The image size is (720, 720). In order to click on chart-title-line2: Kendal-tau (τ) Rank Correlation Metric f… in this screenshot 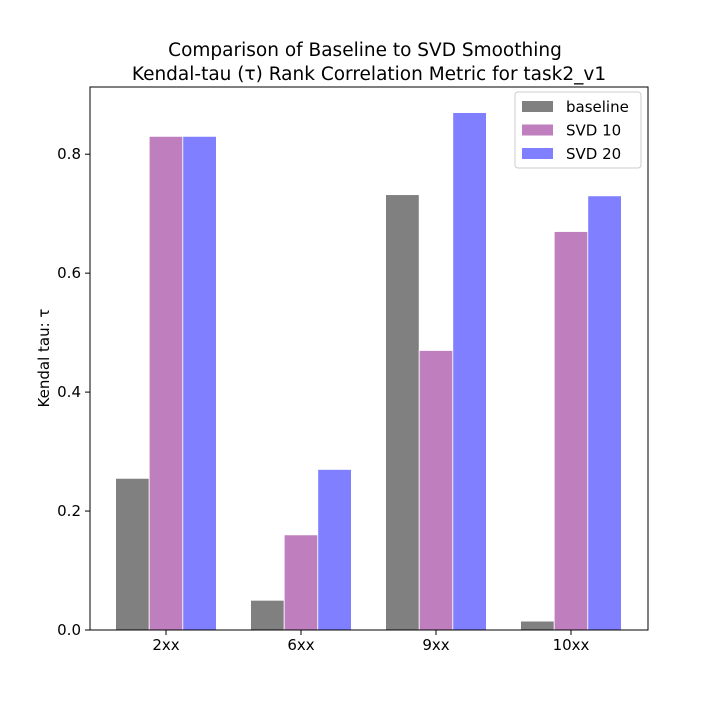, I will do `click(369, 74)`.